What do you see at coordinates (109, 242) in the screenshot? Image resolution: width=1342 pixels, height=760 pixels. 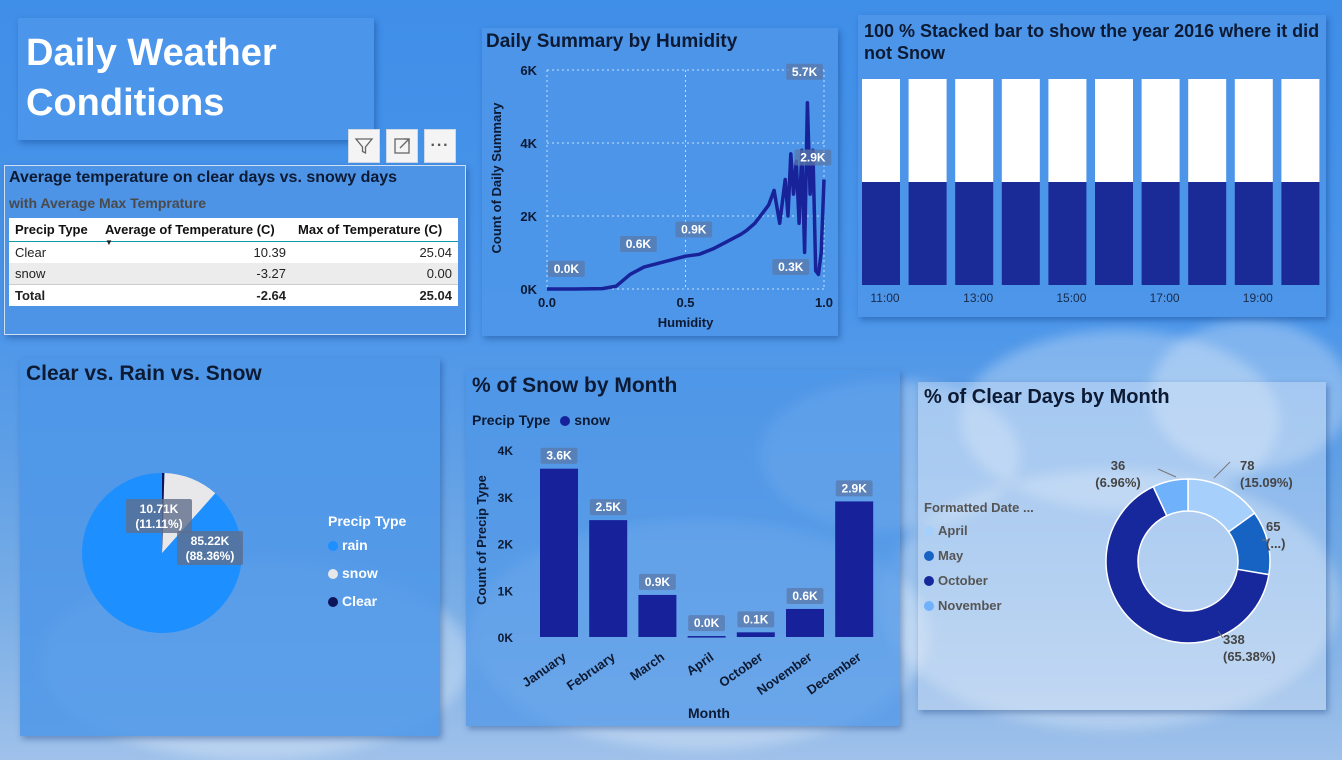 I see `sort-arrow-icon: ▼` at bounding box center [109, 242].